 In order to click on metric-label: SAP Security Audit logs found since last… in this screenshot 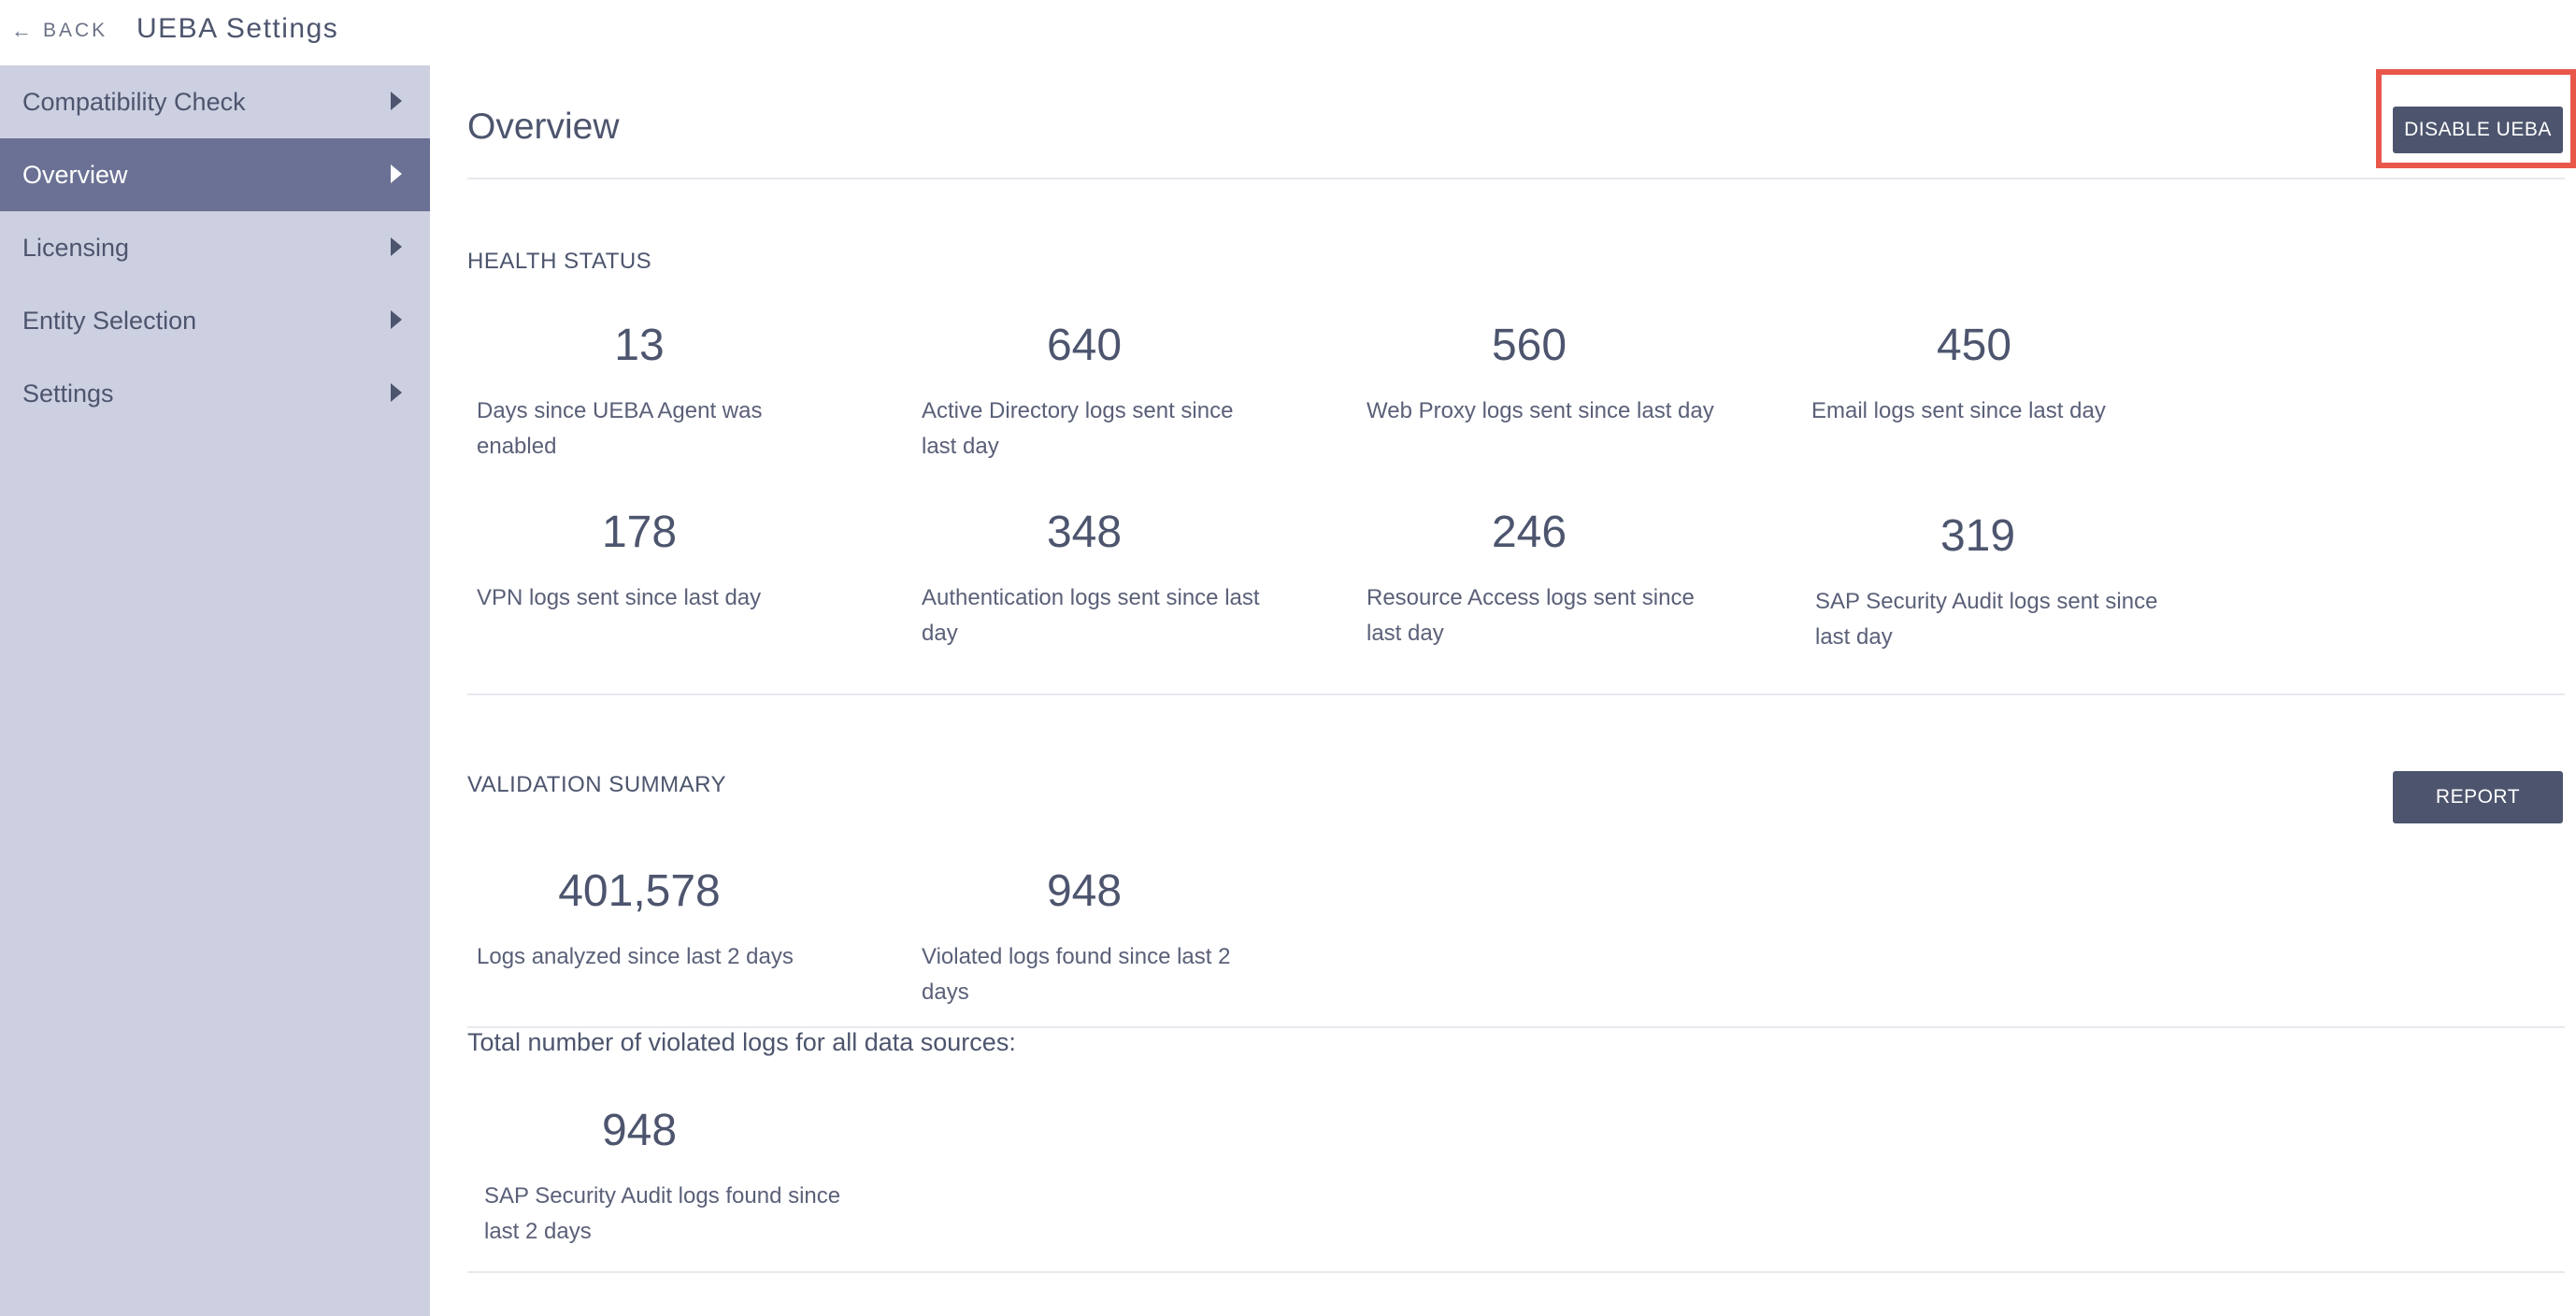, I will do `click(662, 1213)`.